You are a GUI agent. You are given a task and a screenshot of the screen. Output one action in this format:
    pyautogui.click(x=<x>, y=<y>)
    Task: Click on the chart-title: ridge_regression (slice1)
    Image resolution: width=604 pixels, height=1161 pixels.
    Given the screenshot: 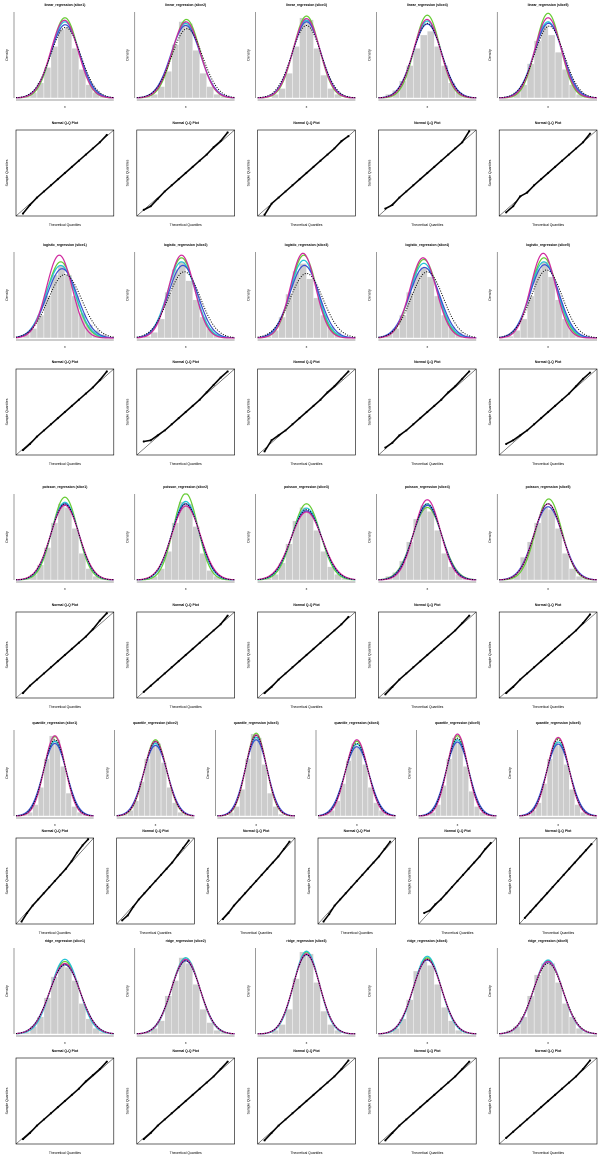 What is the action you would take?
    pyautogui.click(x=65, y=941)
    